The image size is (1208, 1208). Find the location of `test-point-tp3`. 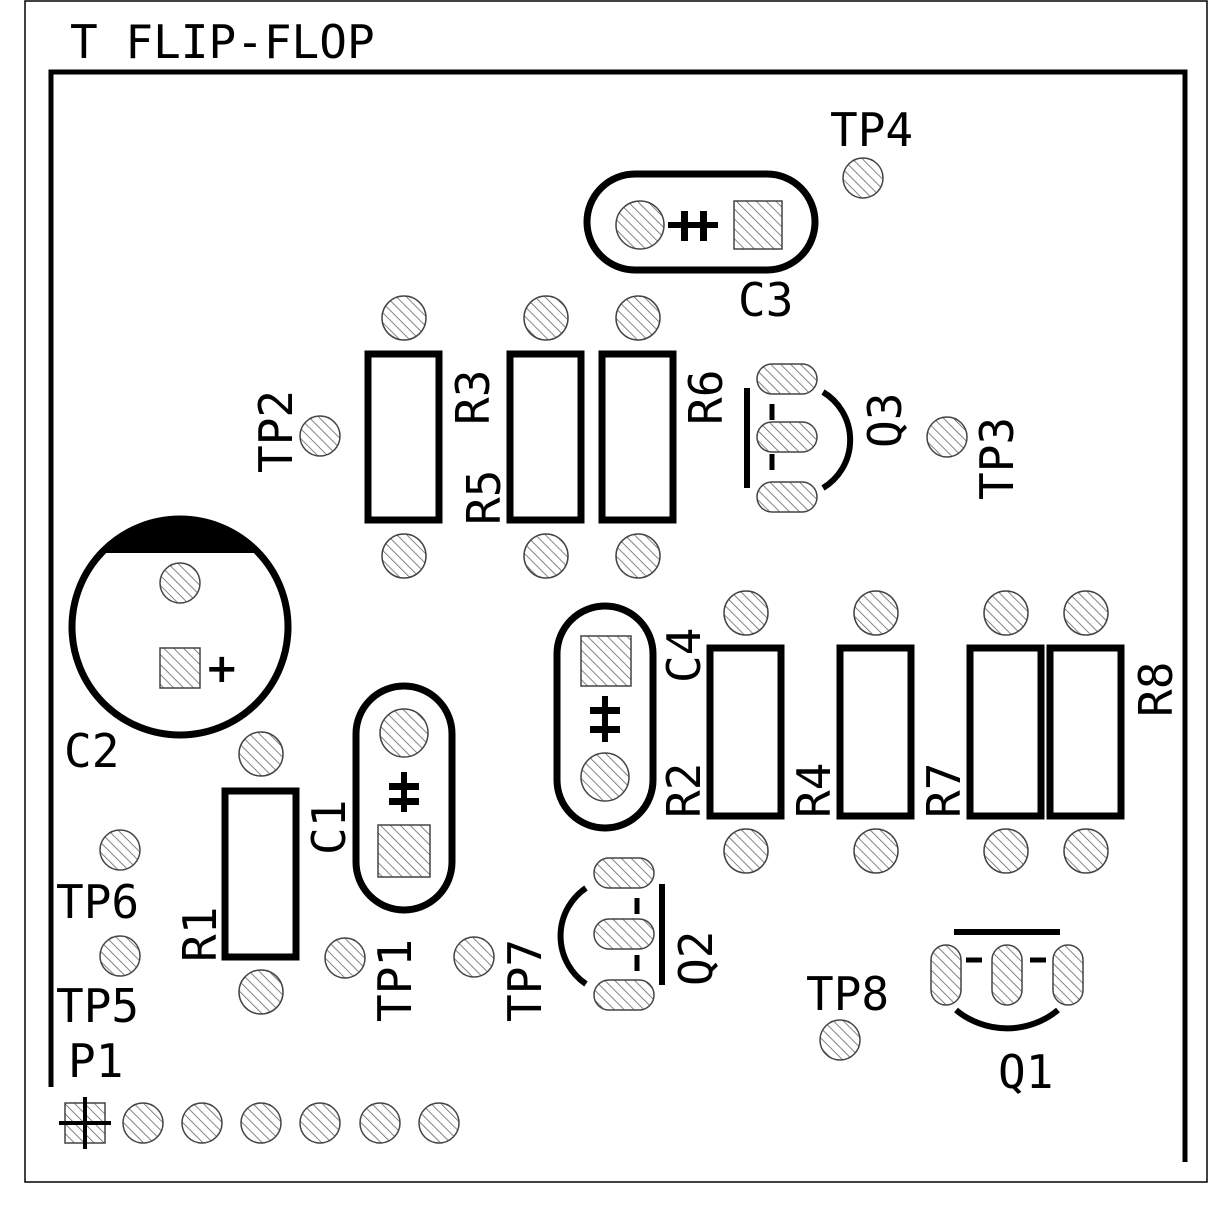

test-point-tp3 is located at coordinates (947, 437).